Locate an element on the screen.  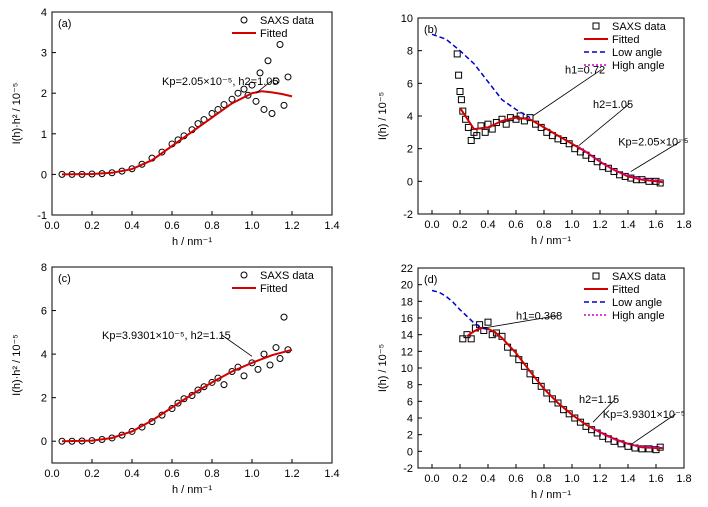
y-tick-label: 1 is located at coordinates (44, 135).